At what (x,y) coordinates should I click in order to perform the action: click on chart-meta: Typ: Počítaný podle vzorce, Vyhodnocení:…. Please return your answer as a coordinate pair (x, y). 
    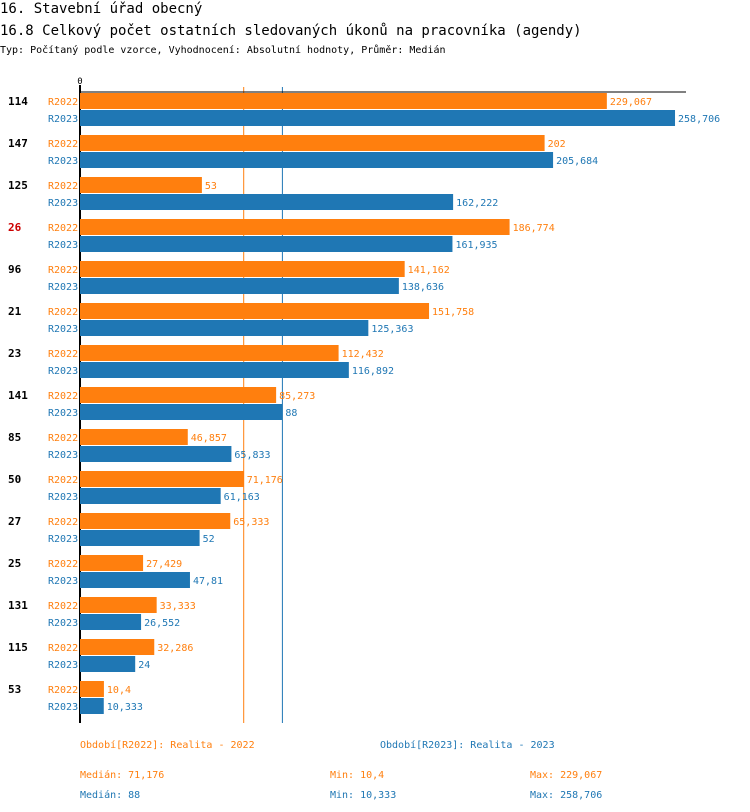
    Looking at the image, I should click on (223, 50).